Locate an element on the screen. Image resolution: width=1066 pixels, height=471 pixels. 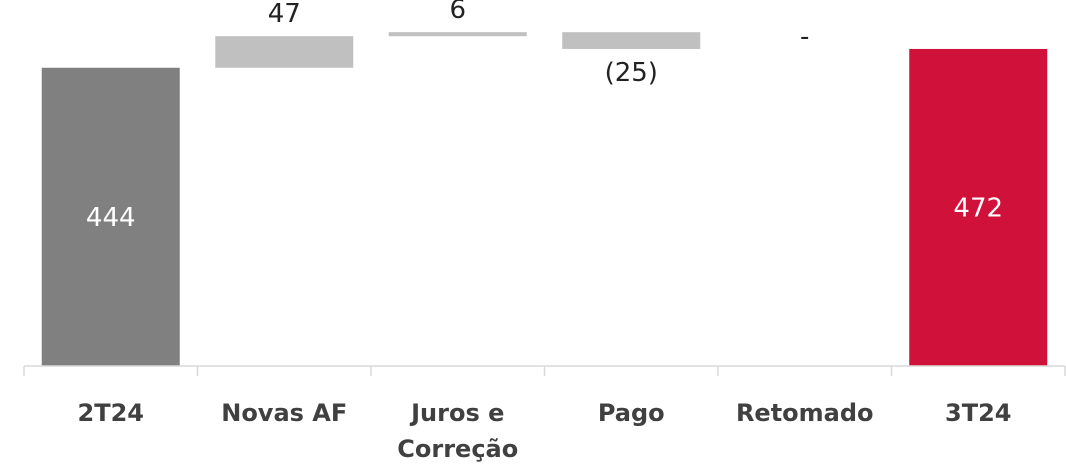
bar-3t24 is located at coordinates (978, 207).